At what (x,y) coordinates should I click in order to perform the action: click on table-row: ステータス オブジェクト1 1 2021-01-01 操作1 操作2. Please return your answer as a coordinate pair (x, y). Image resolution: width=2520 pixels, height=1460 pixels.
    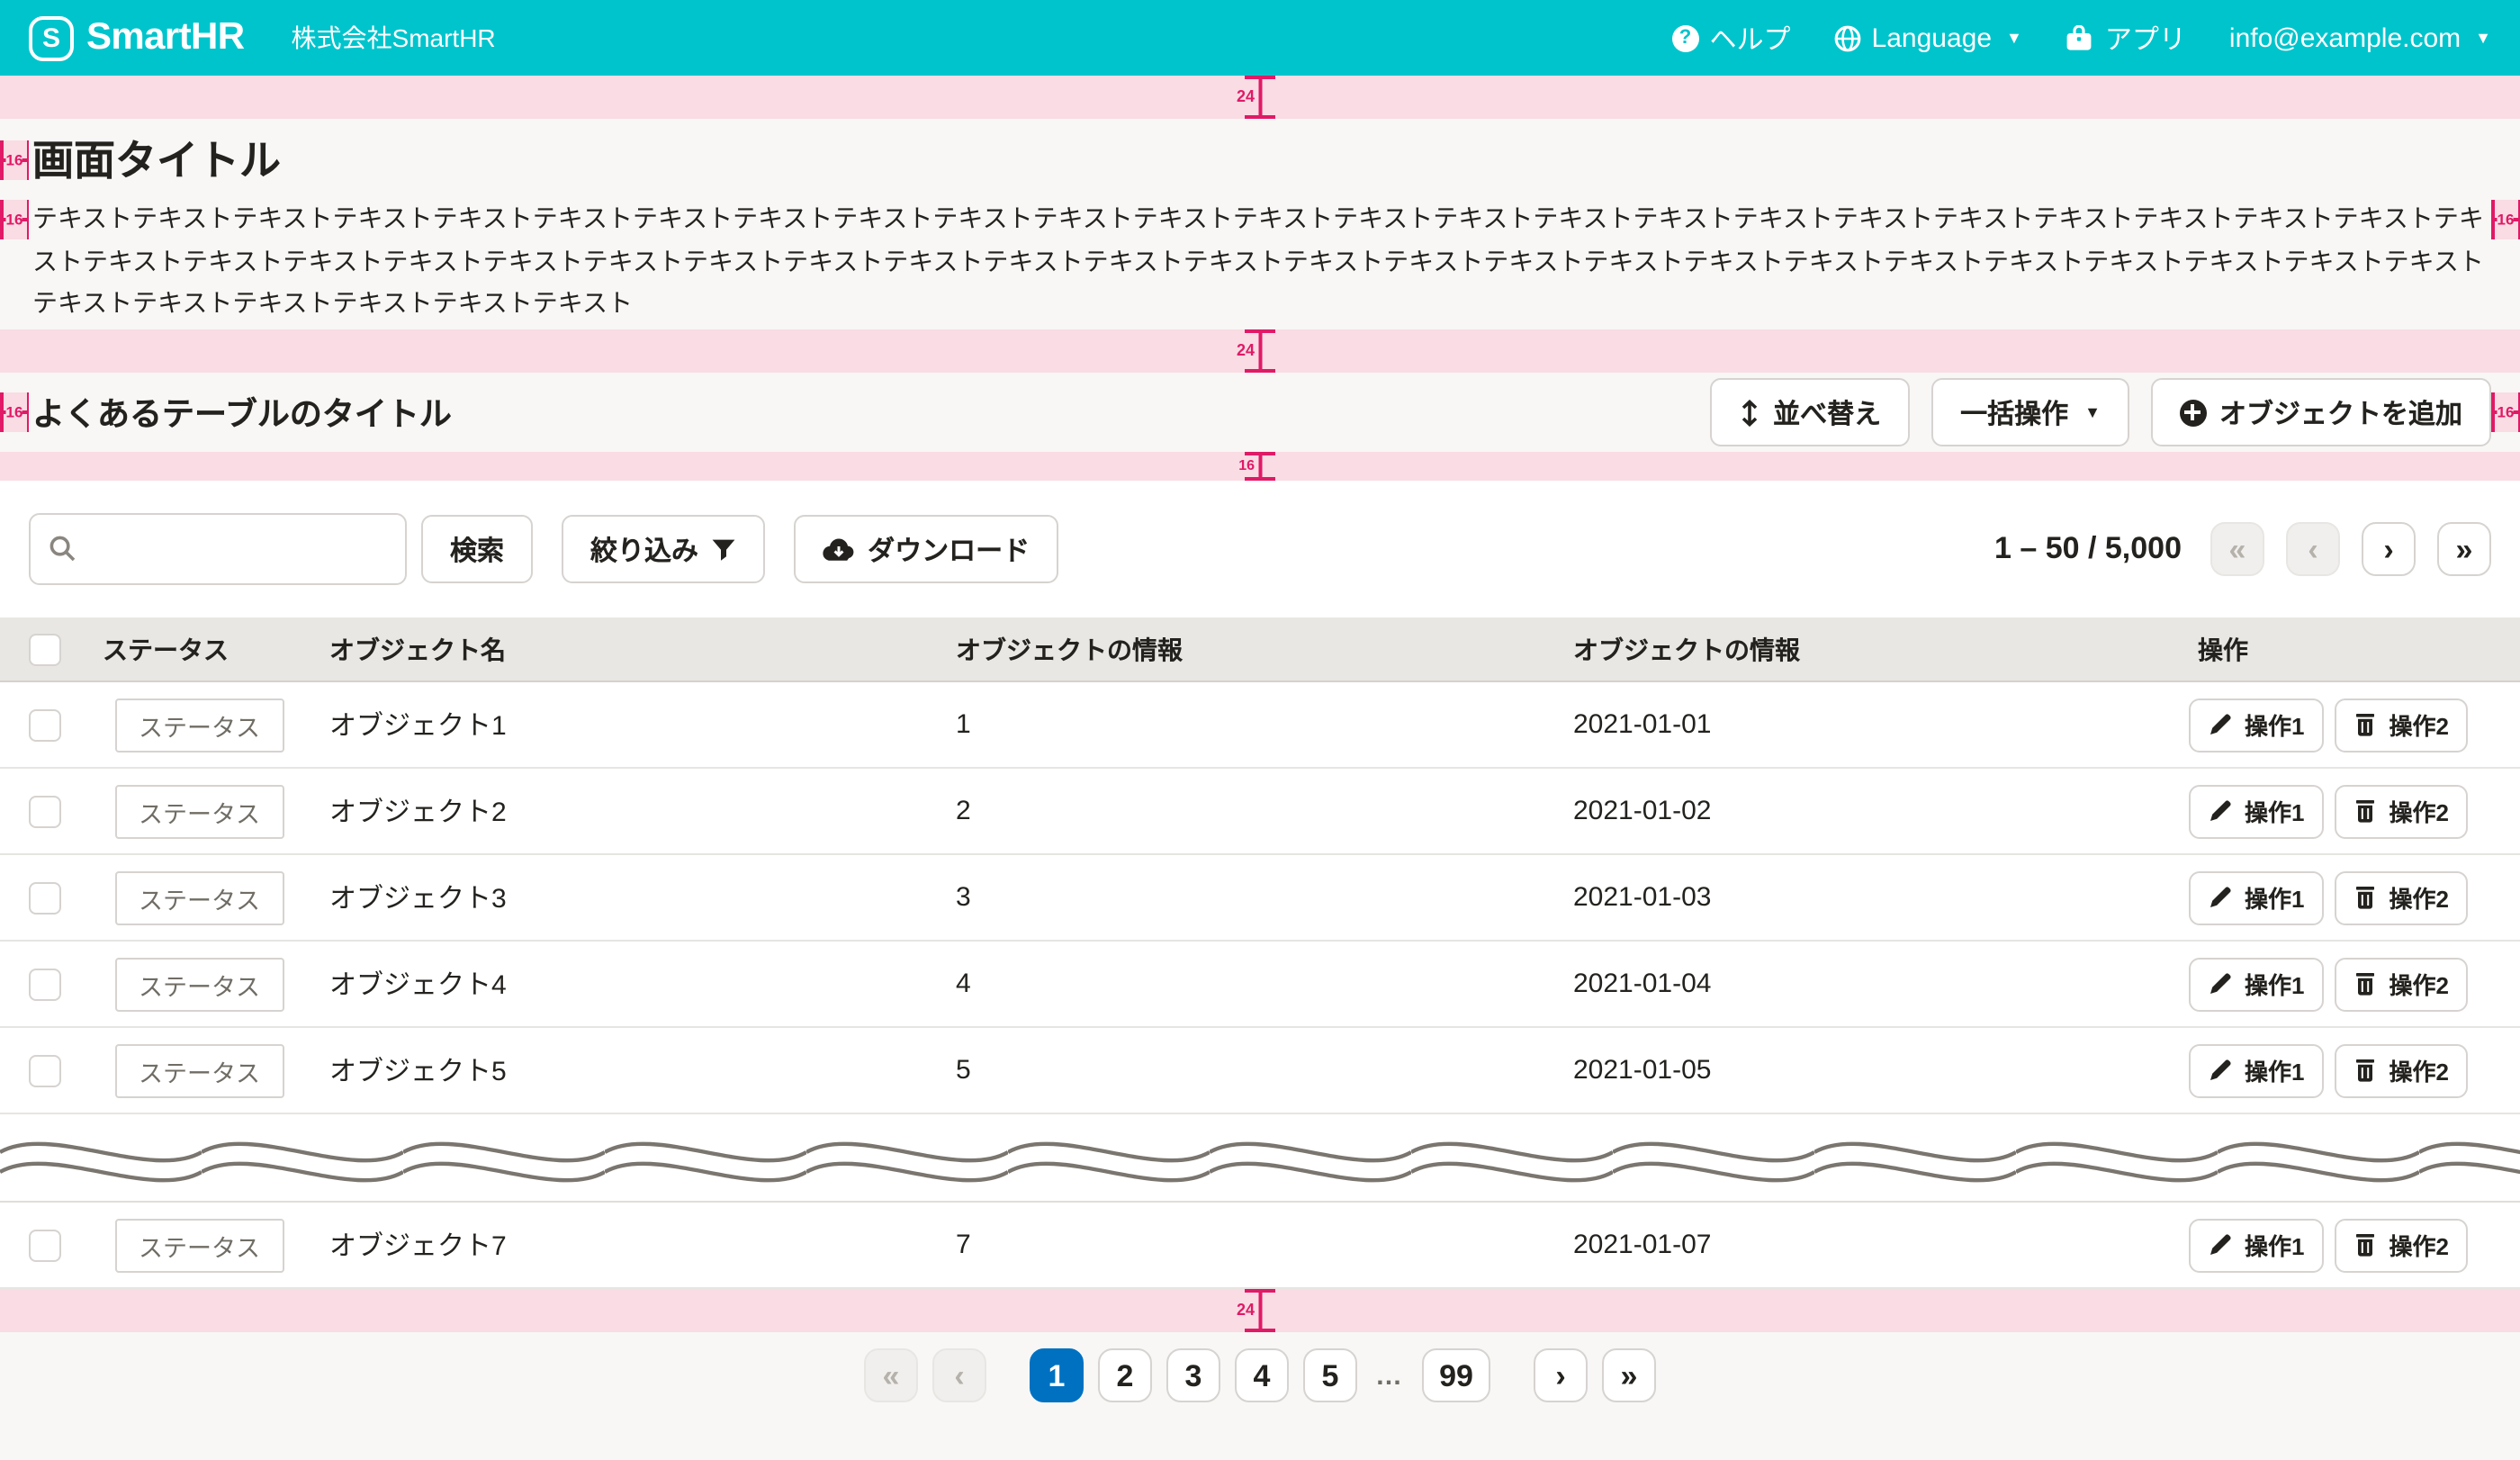
    Looking at the image, I should click on (1260, 725).